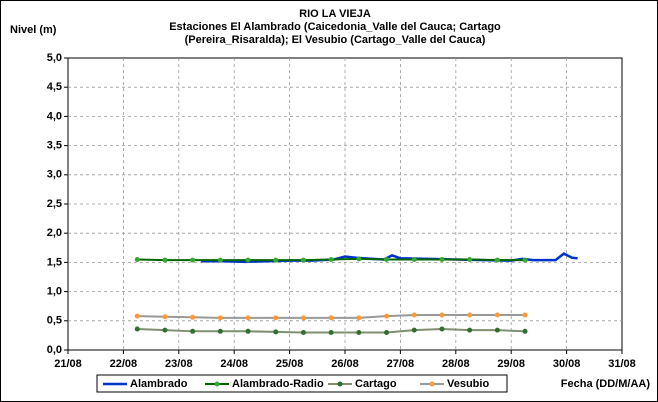 The height and width of the screenshot is (402, 658). Describe the element at coordinates (124, 364) in the screenshot. I see `x-tick-label: 22/08` at that location.